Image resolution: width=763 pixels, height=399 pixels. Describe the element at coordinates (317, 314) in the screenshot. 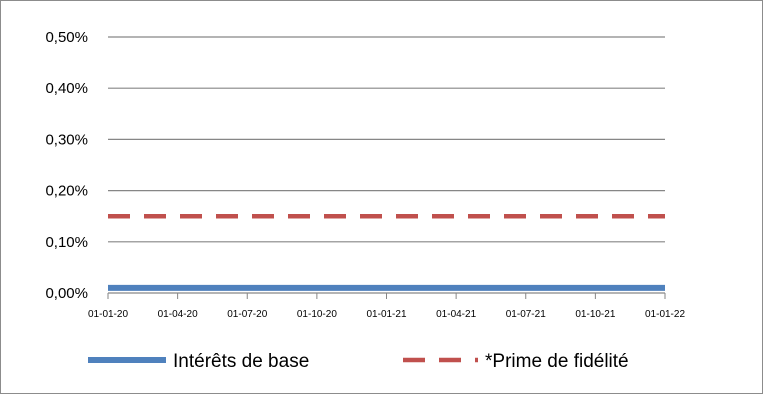

I see `x-tick-label: 01-10-20` at that location.